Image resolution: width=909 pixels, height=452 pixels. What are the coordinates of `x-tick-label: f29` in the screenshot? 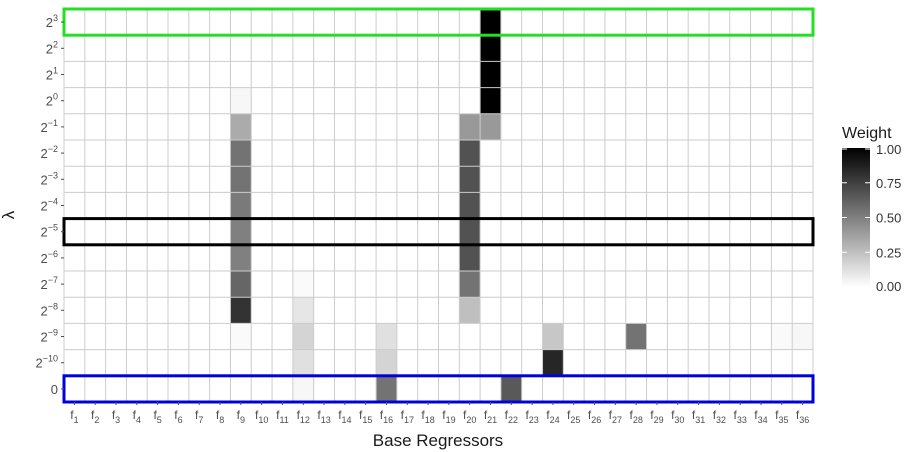 It's located at (656, 416).